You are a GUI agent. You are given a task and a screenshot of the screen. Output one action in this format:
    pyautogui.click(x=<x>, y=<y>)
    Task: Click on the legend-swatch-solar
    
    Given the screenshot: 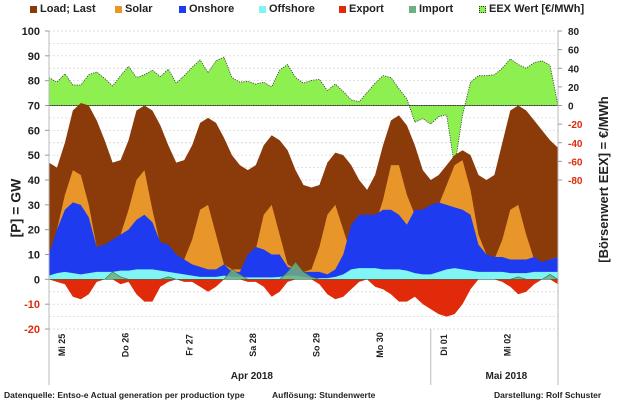 What is the action you would take?
    pyautogui.click(x=118, y=9)
    